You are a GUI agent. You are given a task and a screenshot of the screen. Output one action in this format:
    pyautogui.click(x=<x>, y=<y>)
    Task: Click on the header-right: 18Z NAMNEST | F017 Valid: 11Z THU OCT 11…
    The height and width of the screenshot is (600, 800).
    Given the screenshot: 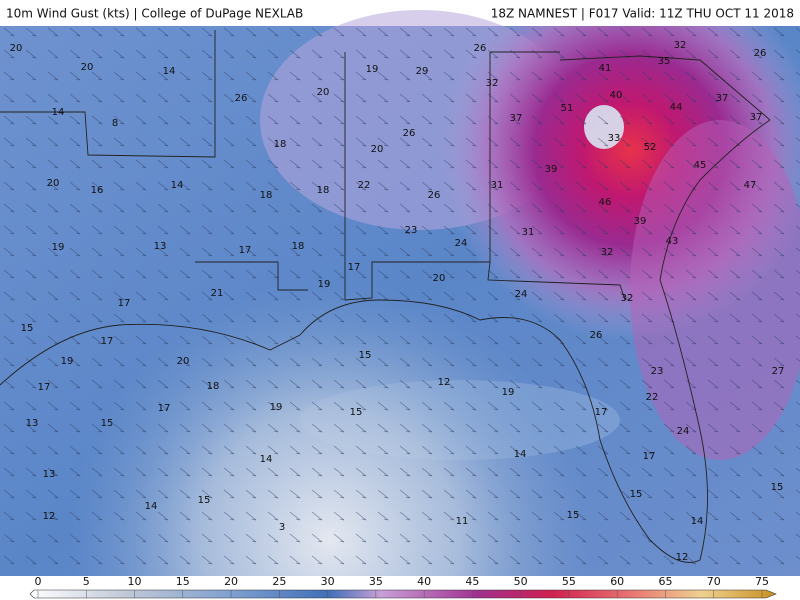 What is the action you would take?
    pyautogui.click(x=642, y=14)
    